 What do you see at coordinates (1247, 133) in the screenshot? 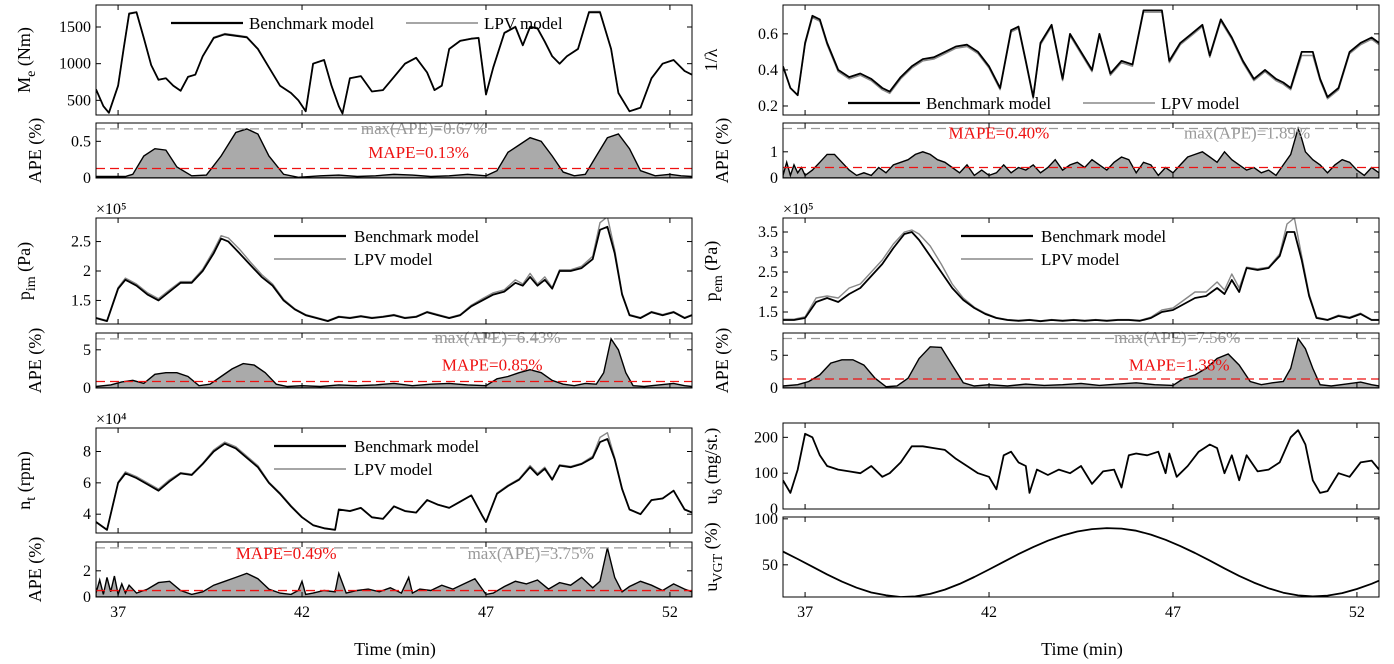
I see `max-ape-annotation: max(APE)=1.89%` at bounding box center [1247, 133].